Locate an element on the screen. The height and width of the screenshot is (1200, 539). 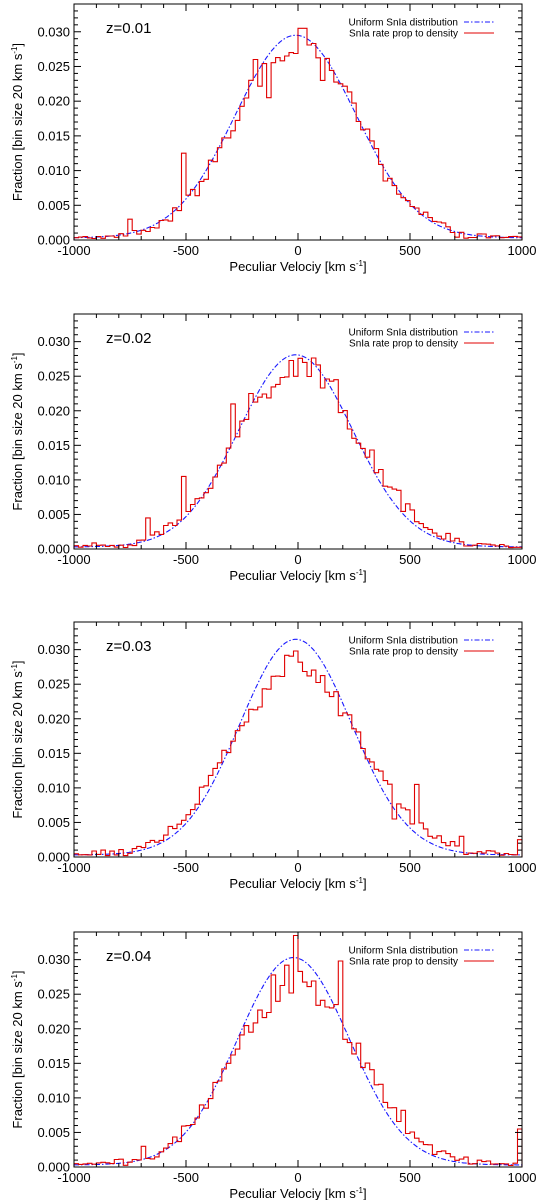
redshift-annotation: z=0.03 is located at coordinates (128, 646).